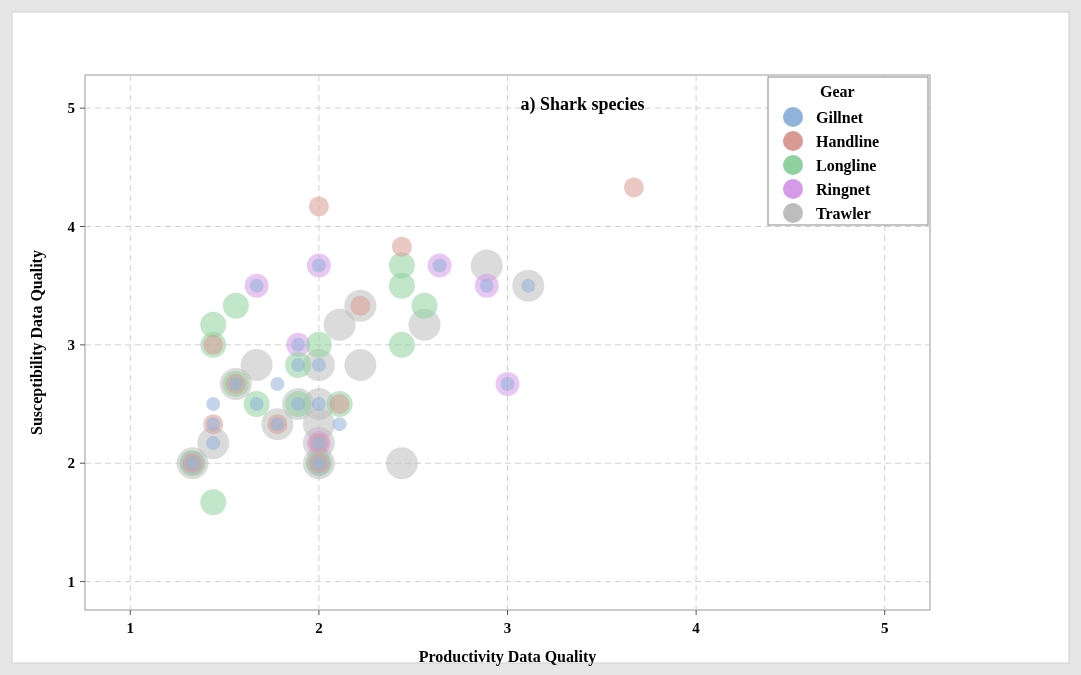 Image resolution: width=1081 pixels, height=675 pixels. What do you see at coordinates (71, 581) in the screenshot?
I see `y-tick-label: 1` at bounding box center [71, 581].